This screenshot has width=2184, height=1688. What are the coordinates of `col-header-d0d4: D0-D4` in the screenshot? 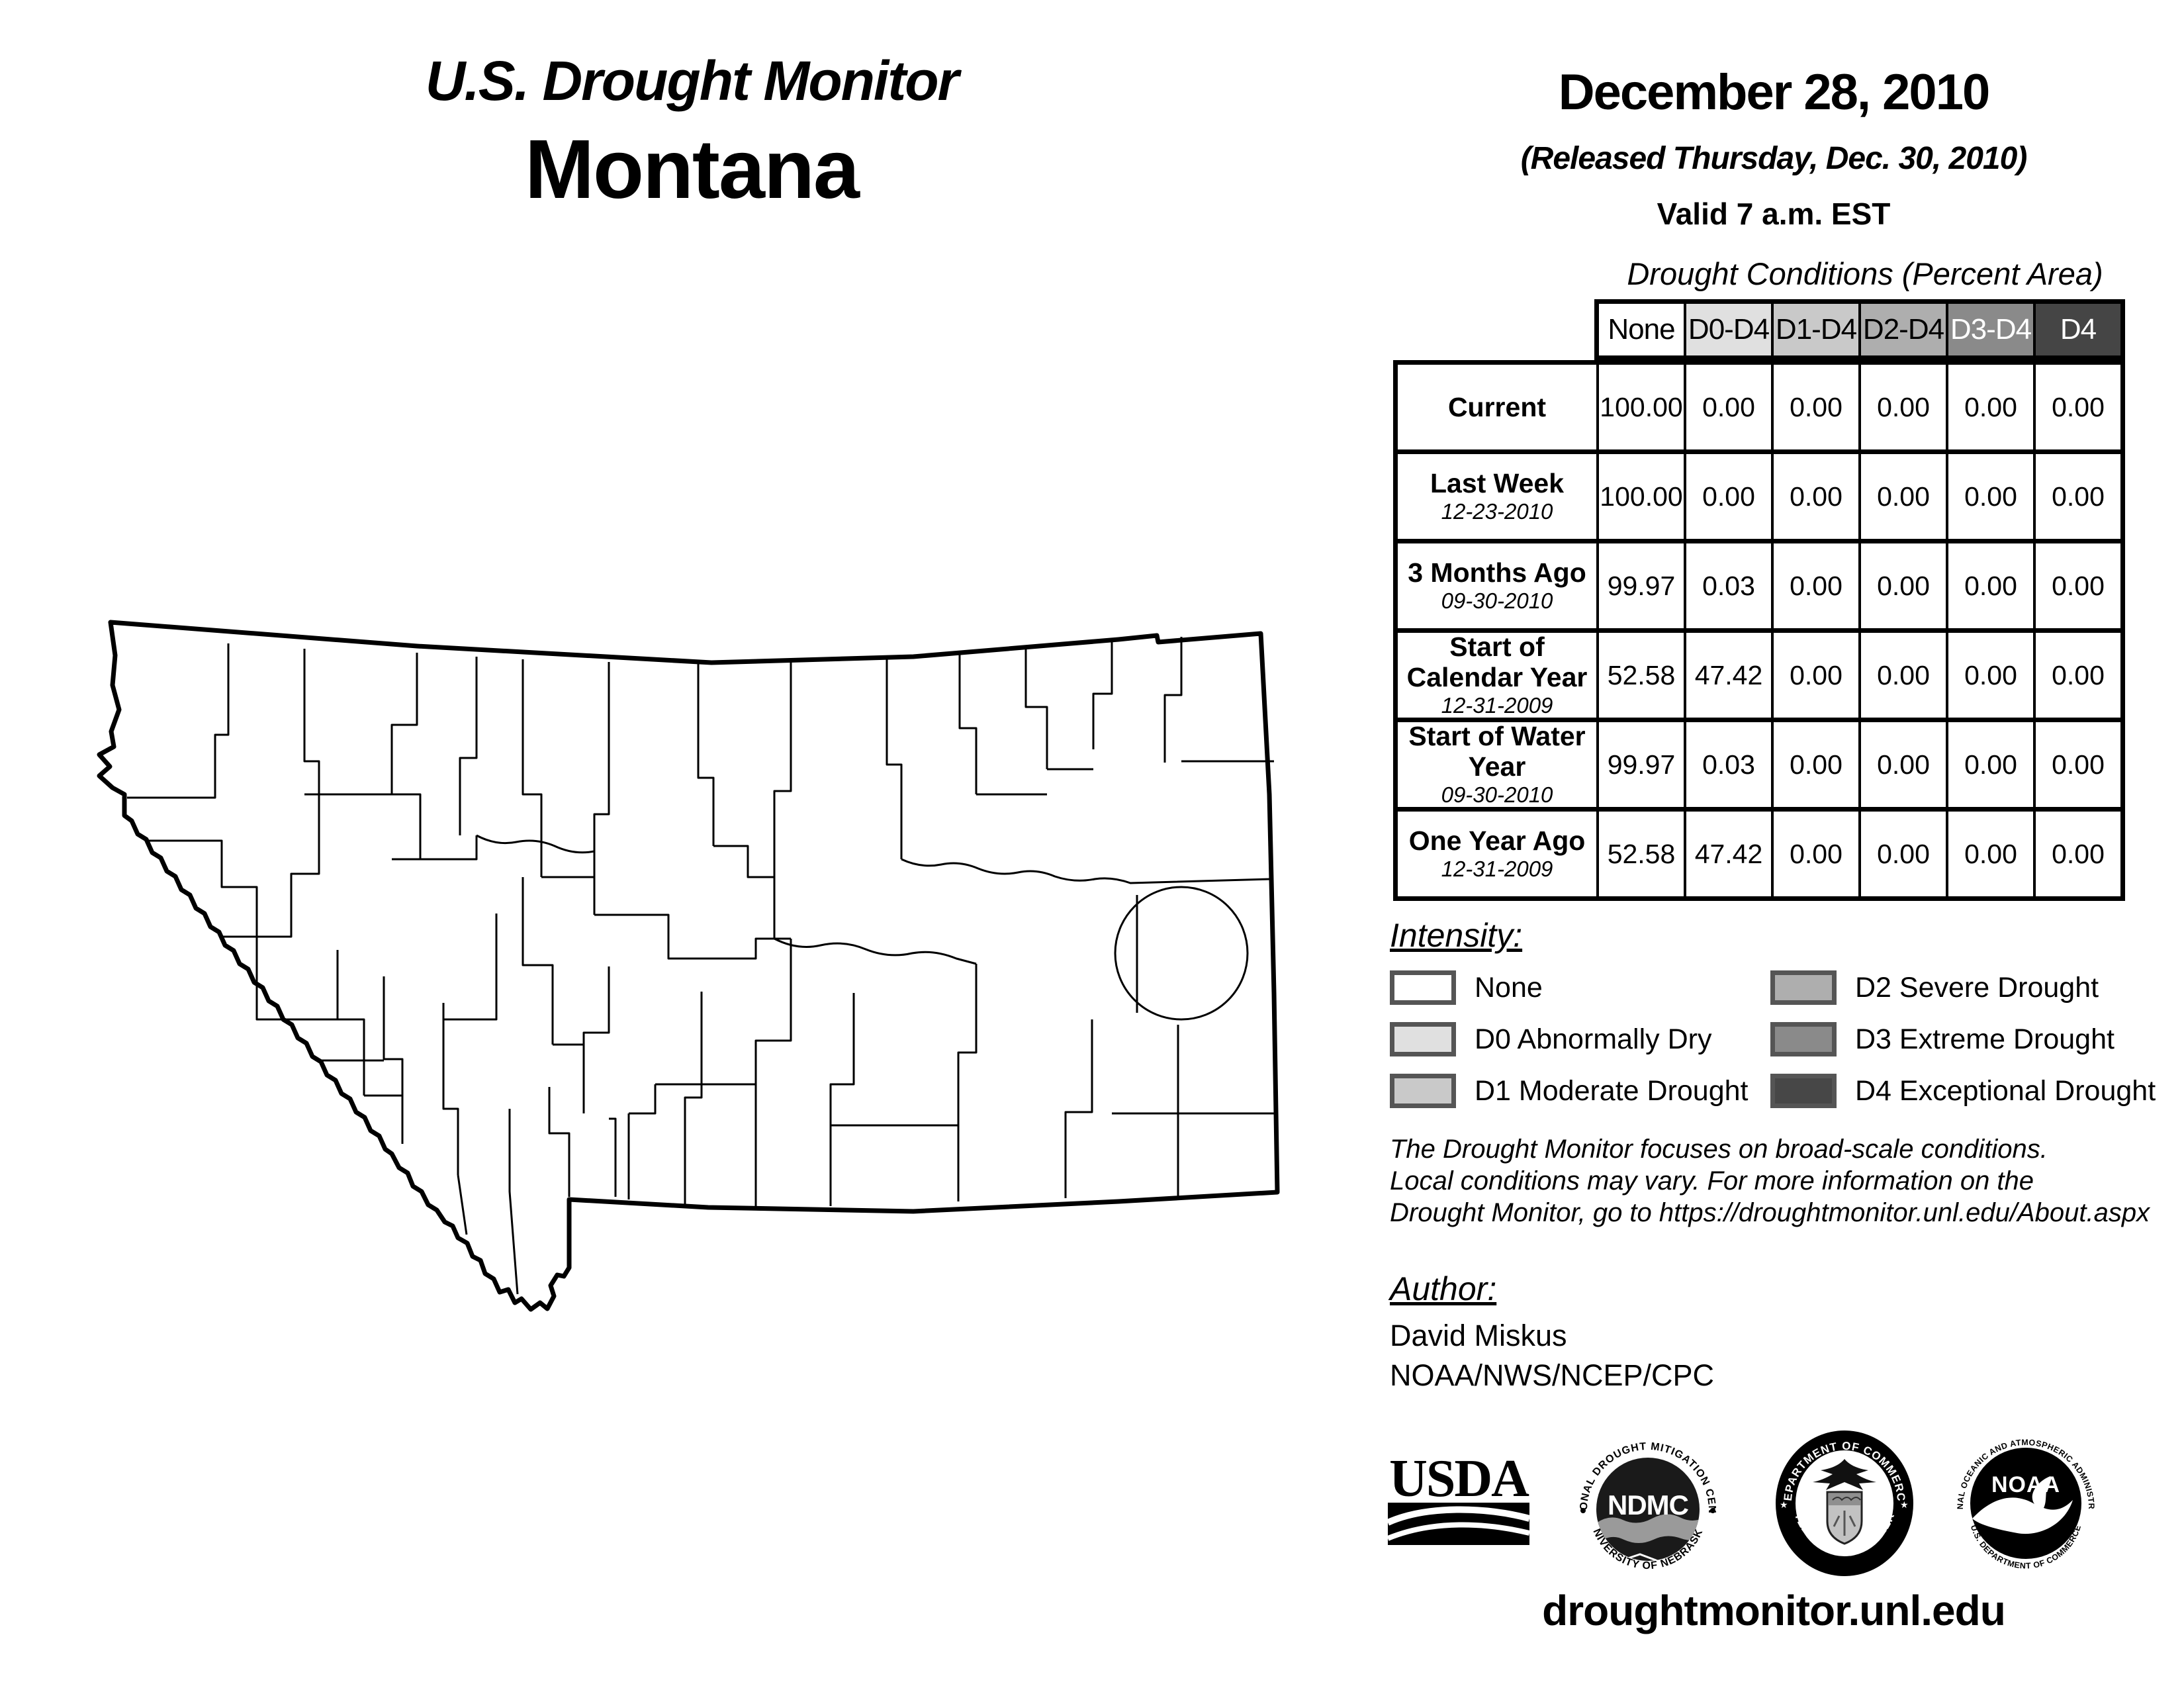 It's located at (1729, 329).